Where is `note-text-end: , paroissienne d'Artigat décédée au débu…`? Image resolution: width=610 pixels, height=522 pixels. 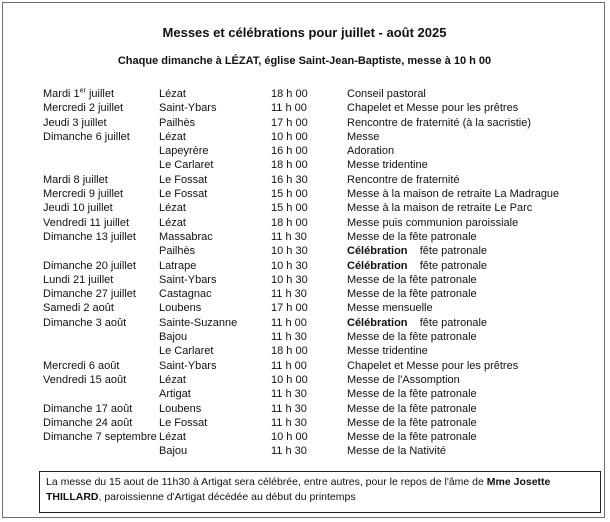 note-text-end: , paroissienne d'Artigat décédée au débu… is located at coordinates (227, 497).